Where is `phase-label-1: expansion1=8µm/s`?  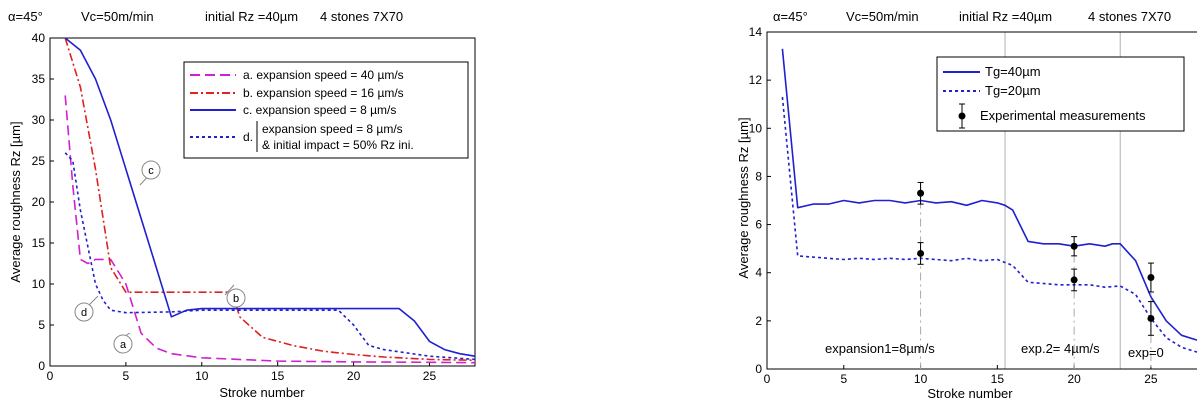
phase-label-1: expansion1=8µm/s is located at coordinates (880, 348).